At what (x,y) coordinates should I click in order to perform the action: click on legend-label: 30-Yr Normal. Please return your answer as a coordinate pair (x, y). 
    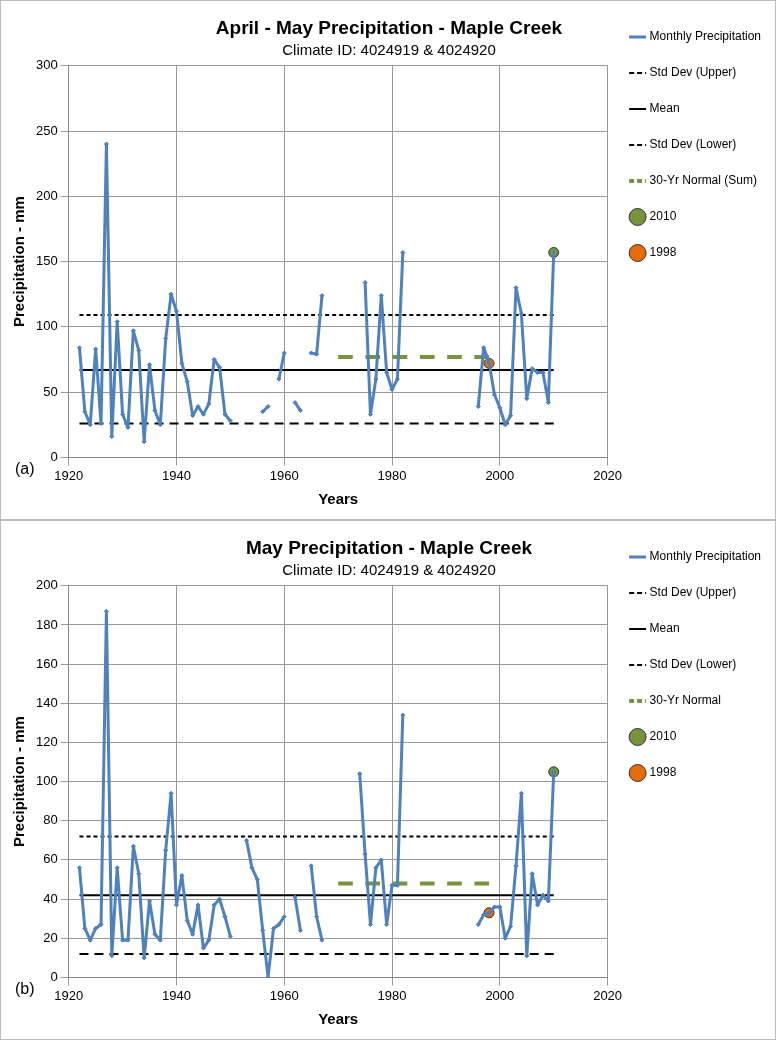
    Looking at the image, I should click on (685, 700).